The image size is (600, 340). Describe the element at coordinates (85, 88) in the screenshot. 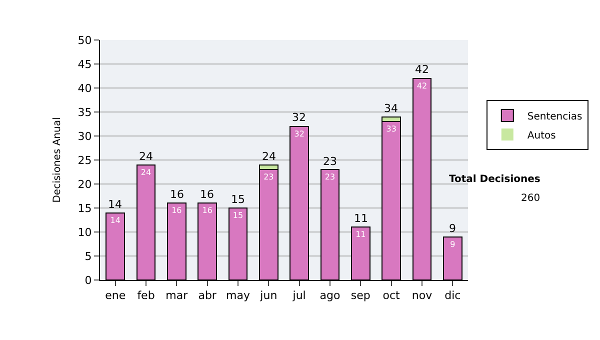

I see `y-tick-label: 40` at that location.